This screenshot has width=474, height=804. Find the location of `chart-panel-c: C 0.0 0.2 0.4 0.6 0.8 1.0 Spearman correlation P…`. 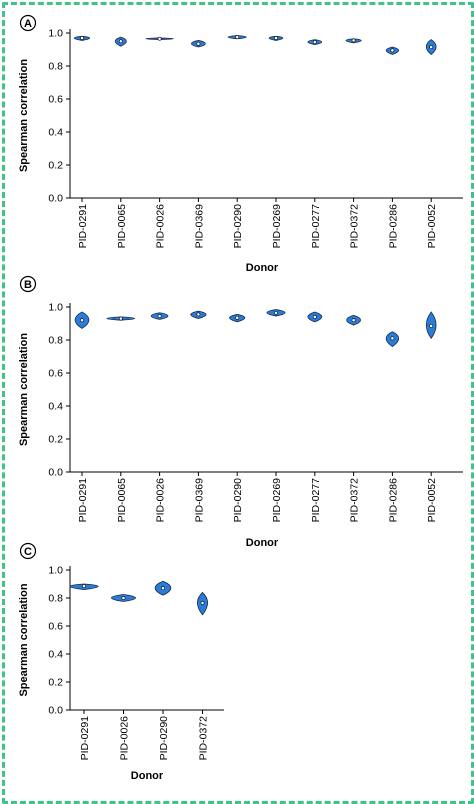

chart-panel-c: C 0.0 0.2 0.4 0.6 0.8 1.0 Spearman correlation P… is located at coordinates (121, 662).